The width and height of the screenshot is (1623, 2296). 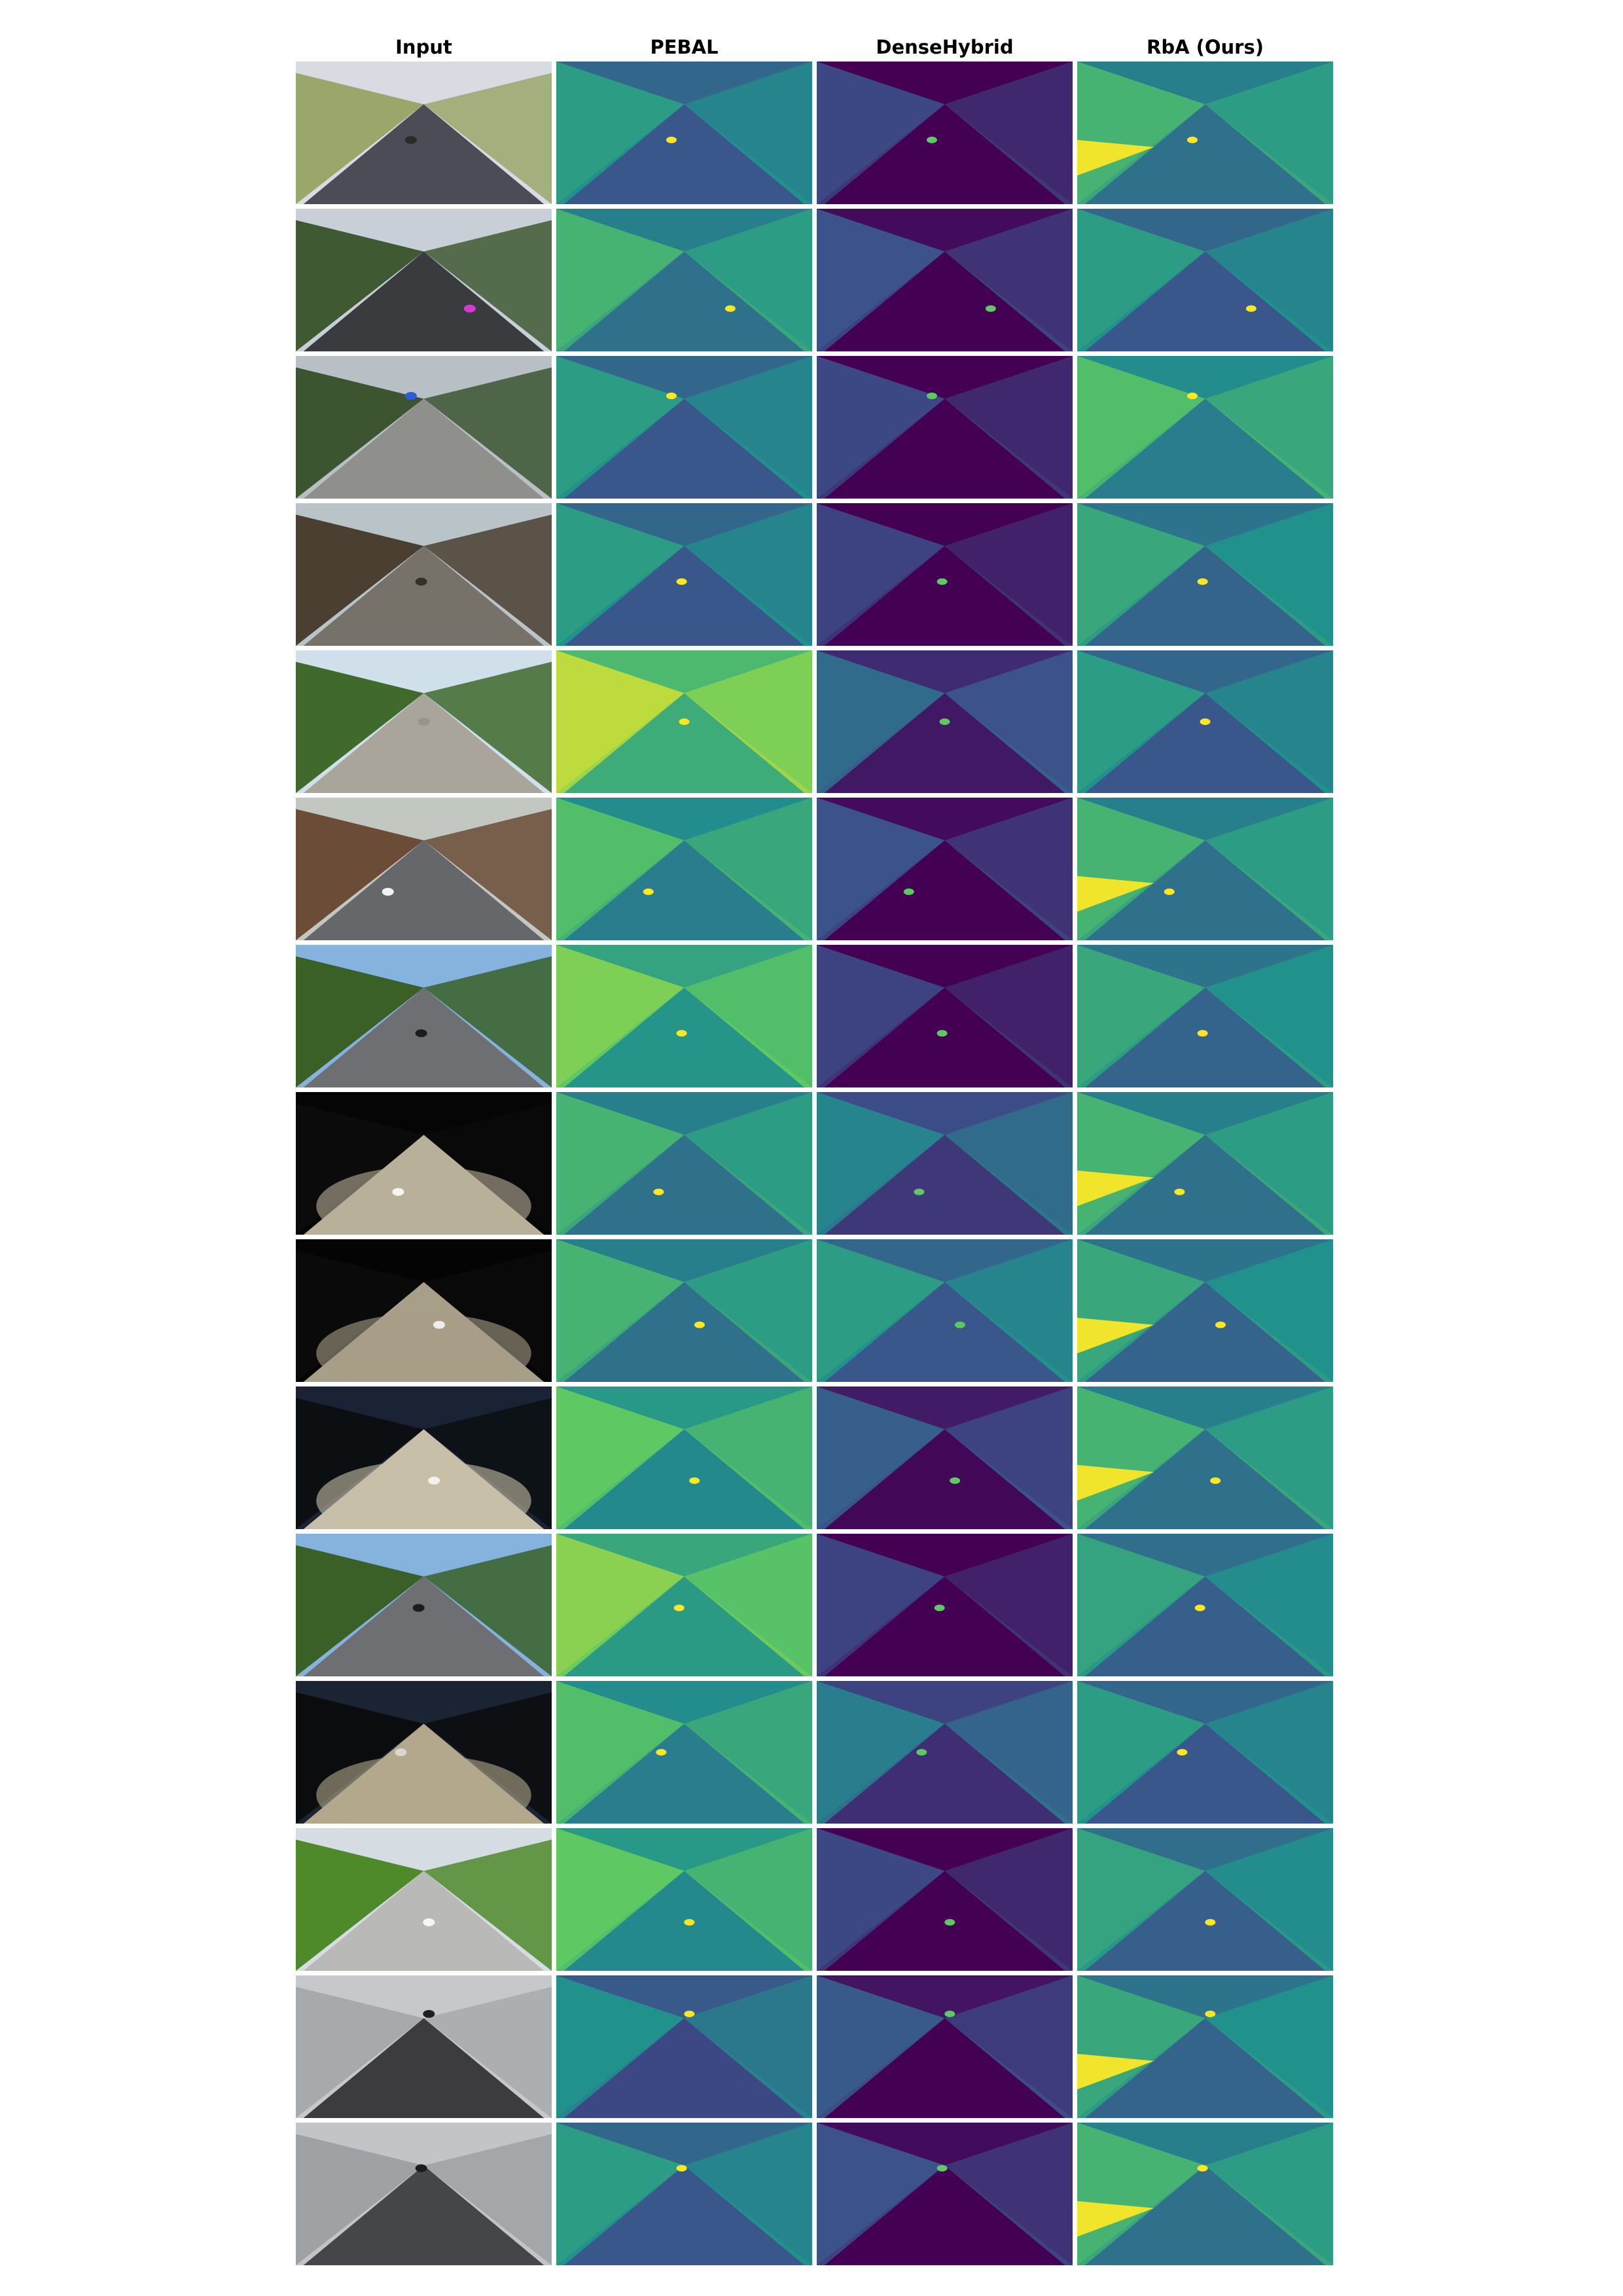 What do you see at coordinates (816, 1457) in the screenshot?
I see `scene-row-dusk-road-headlights` at bounding box center [816, 1457].